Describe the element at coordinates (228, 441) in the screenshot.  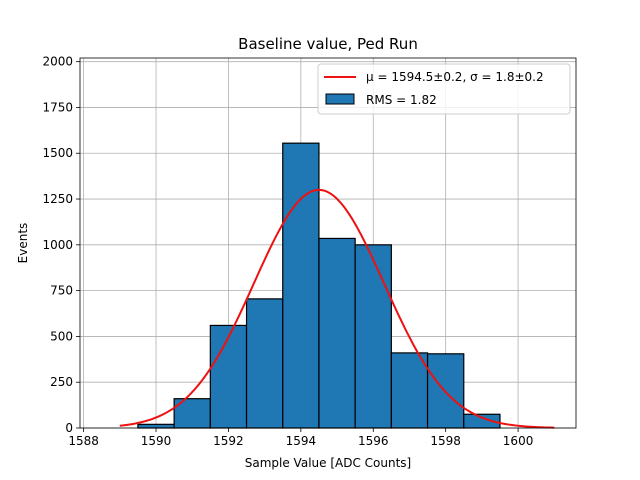
I see `x-tick-label: 1592` at that location.